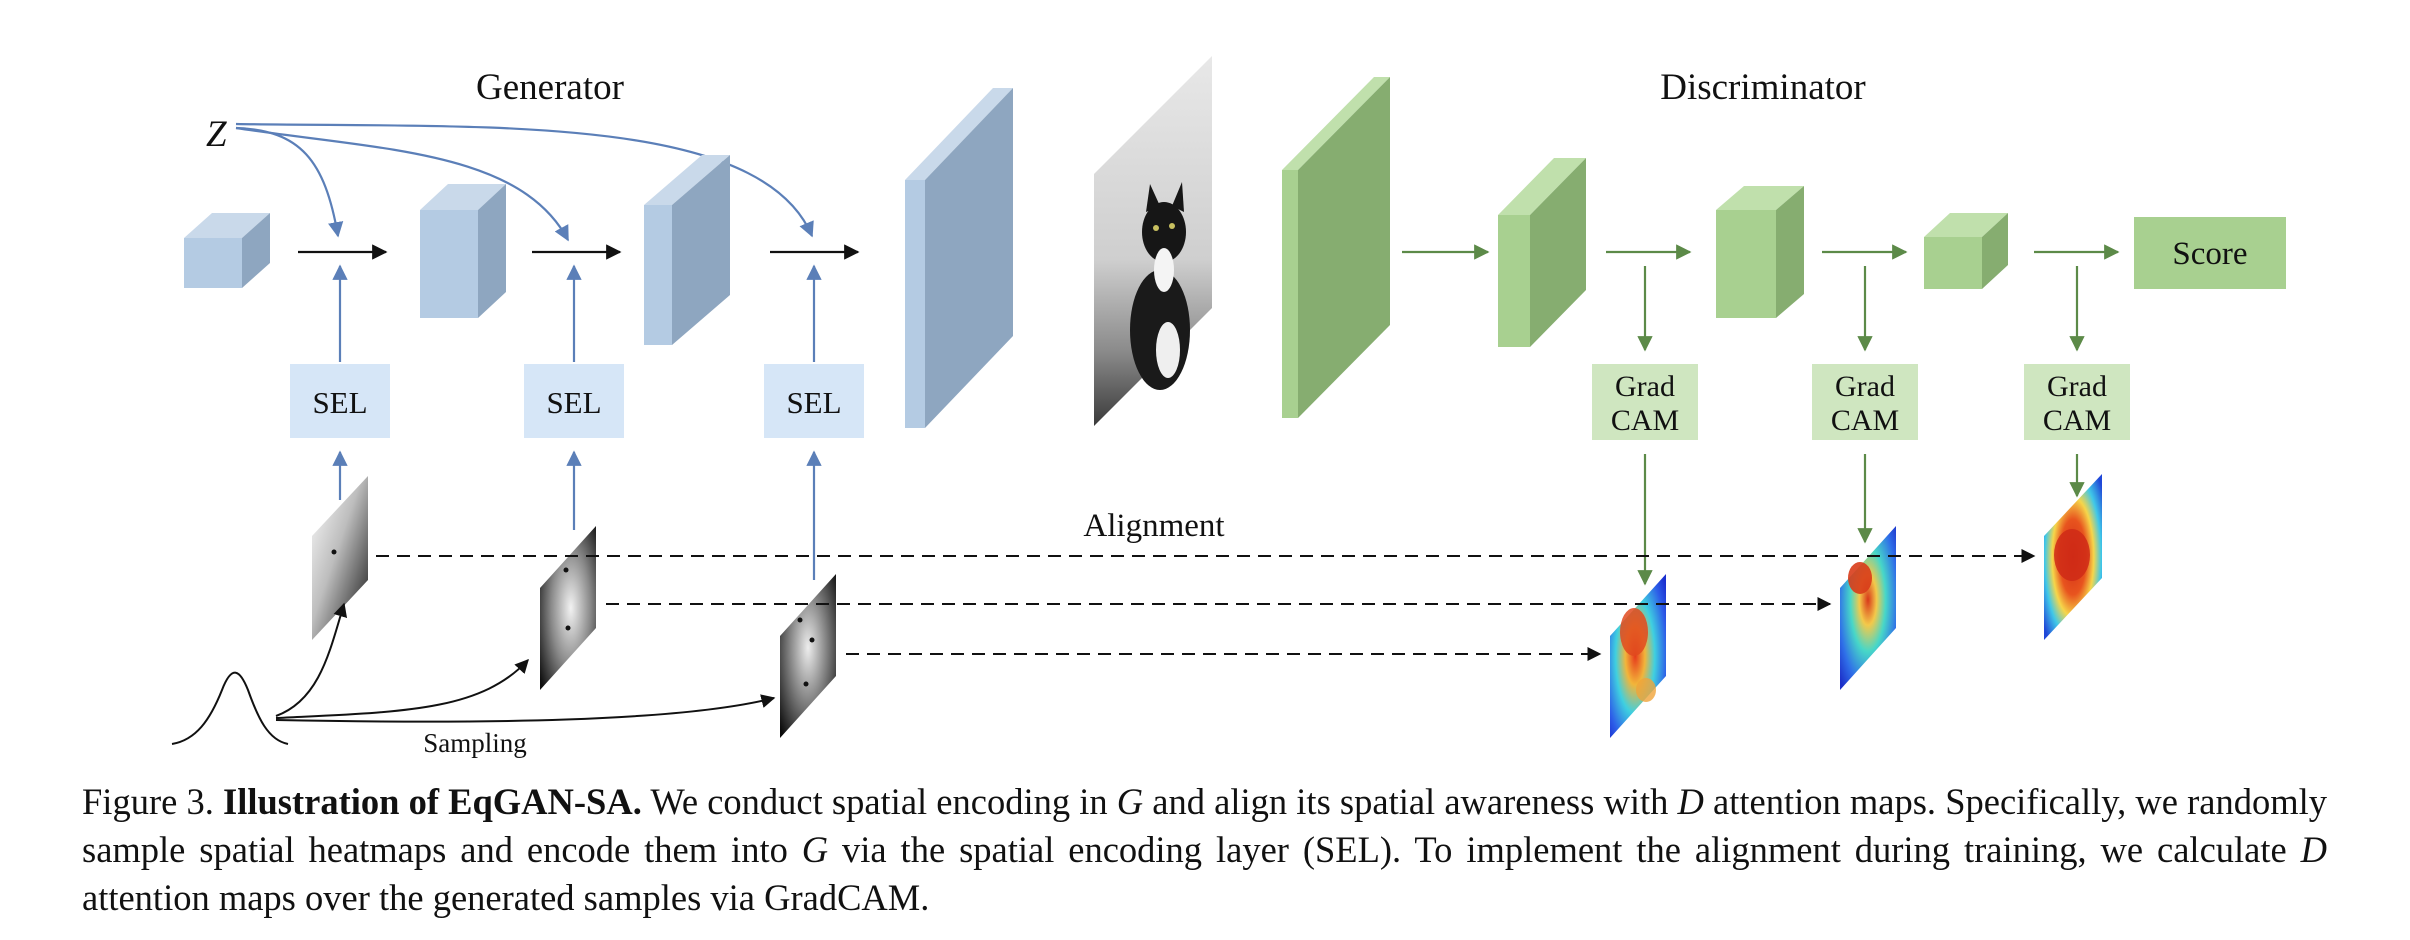  I want to click on sel-box-3: SEL, so click(814, 401).